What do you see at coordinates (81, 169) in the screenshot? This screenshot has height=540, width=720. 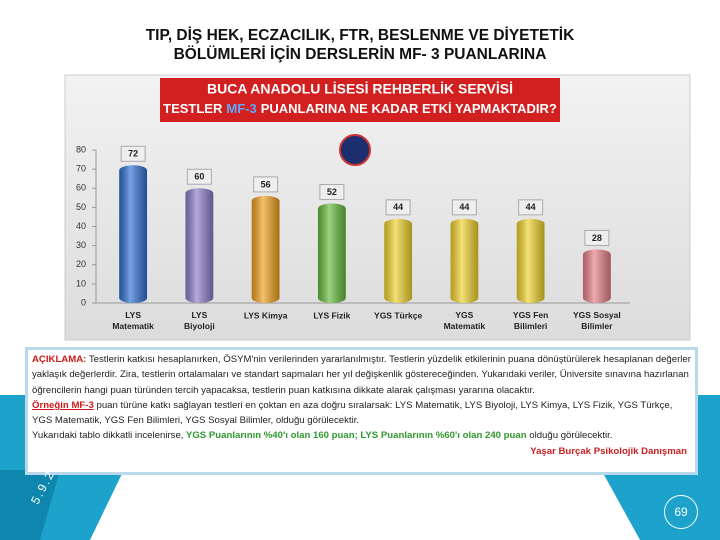 I see `y-tick-label: 70` at bounding box center [81, 169].